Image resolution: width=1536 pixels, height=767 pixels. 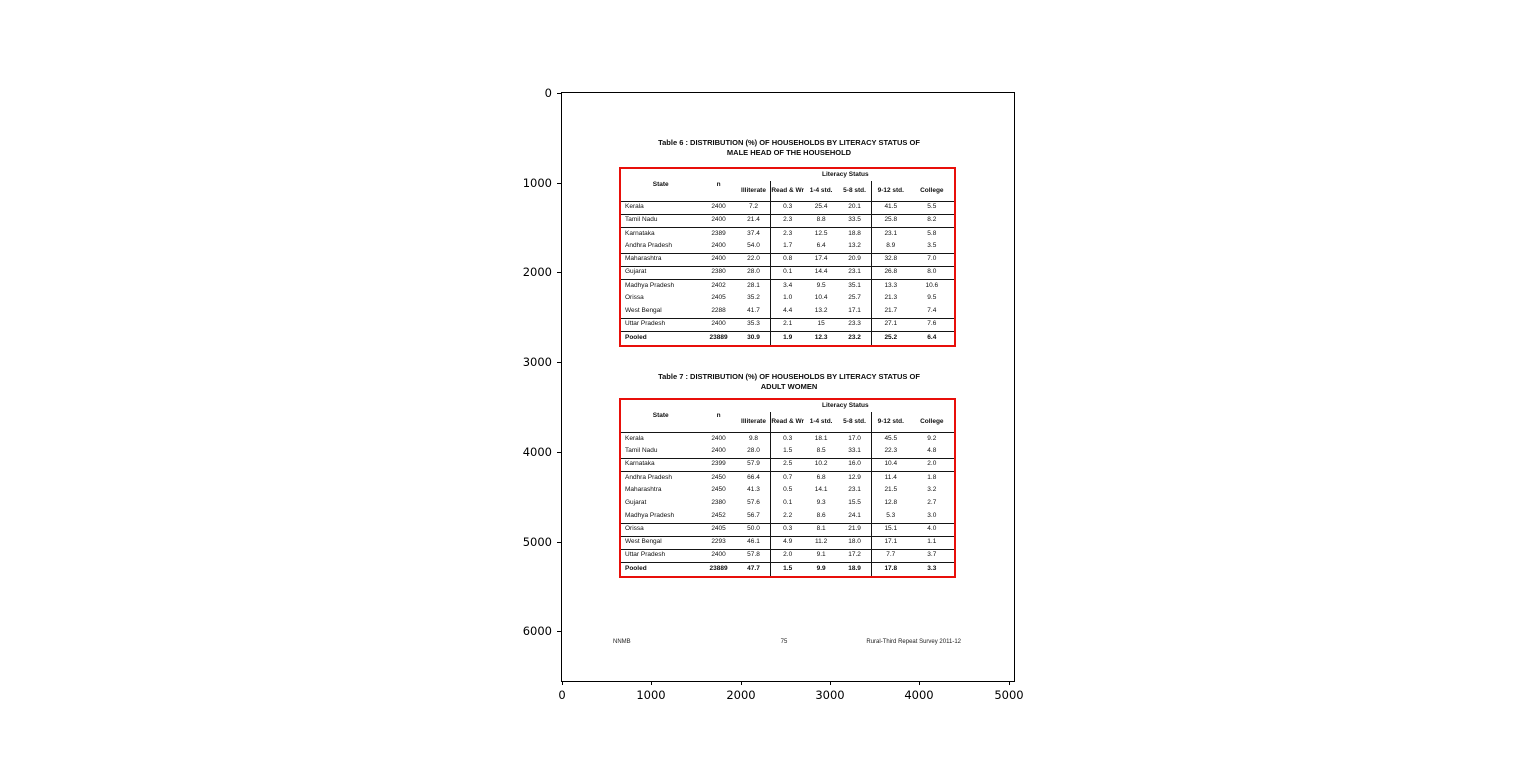 I want to click on table-cell: 8.6, so click(x=821, y=517).